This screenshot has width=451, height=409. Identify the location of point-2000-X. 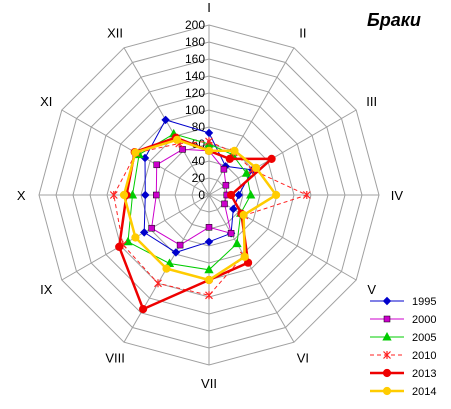
(156, 195).